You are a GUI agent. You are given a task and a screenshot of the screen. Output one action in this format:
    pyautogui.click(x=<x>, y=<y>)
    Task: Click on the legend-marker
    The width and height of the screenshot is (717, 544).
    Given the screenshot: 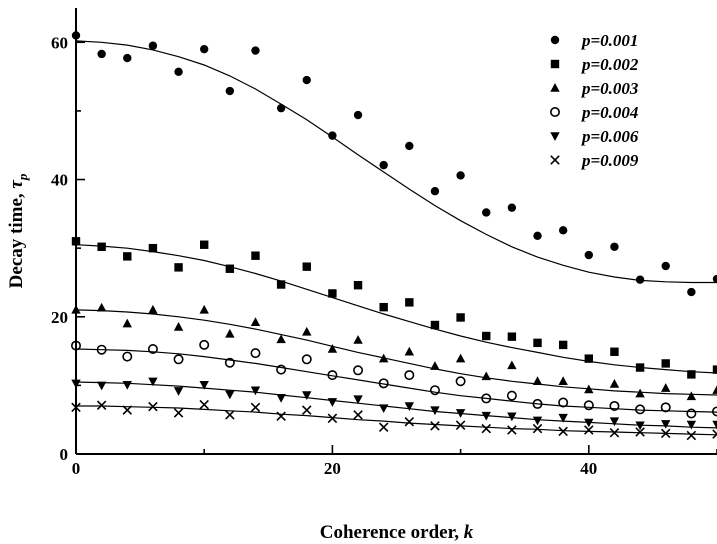 What is the action you would take?
    pyautogui.click(x=555, y=40)
    